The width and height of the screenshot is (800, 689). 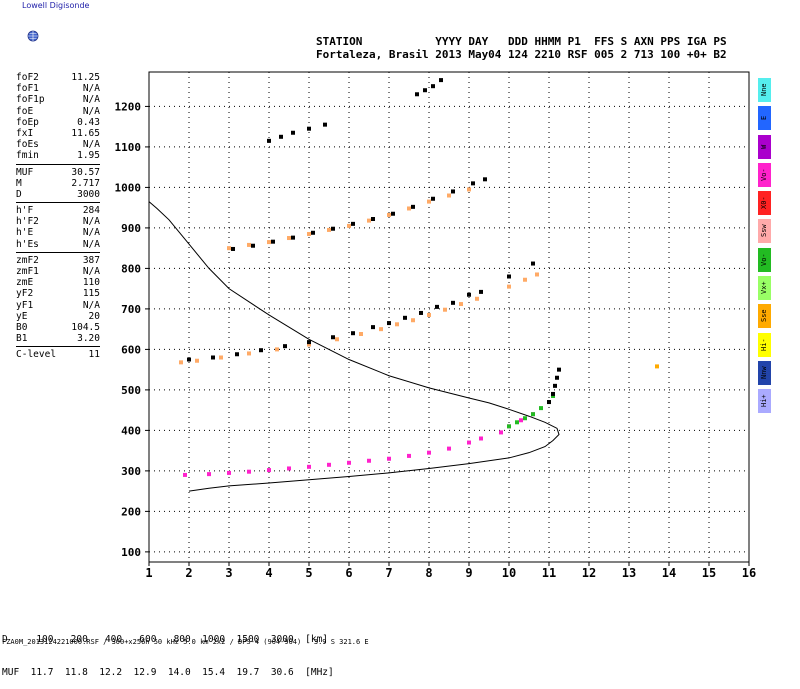 What do you see at coordinates (22, 339) in the screenshot?
I see `param-label: B1` at bounding box center [22, 339].